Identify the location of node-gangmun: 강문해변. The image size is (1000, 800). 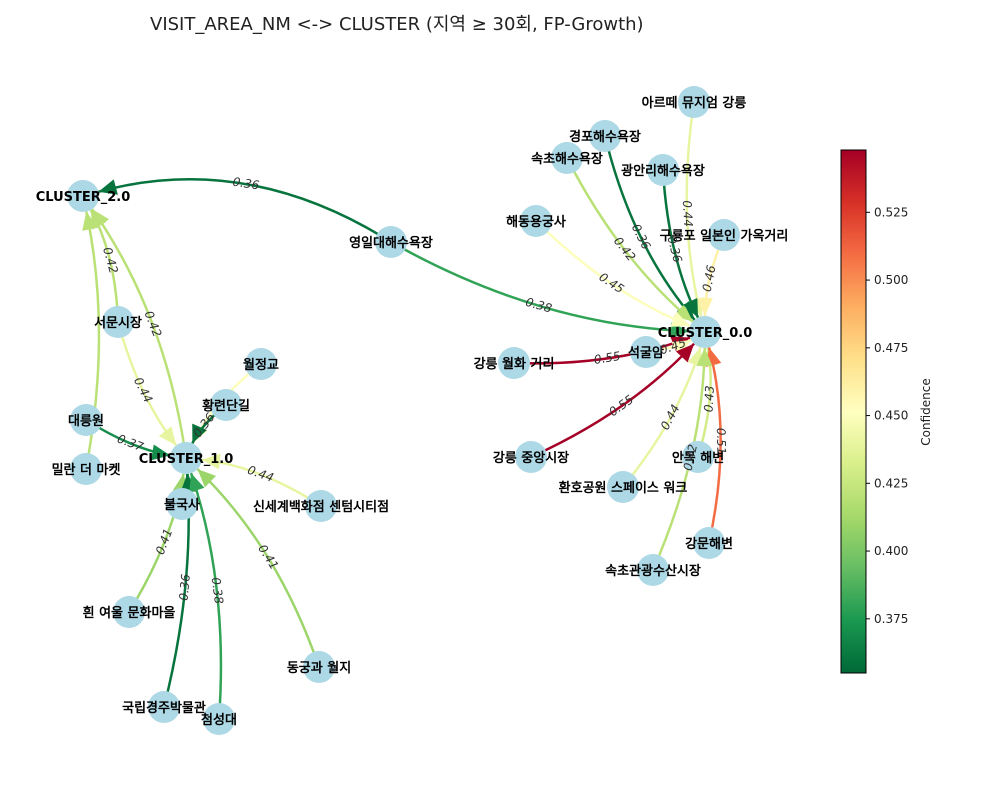
(709, 543).